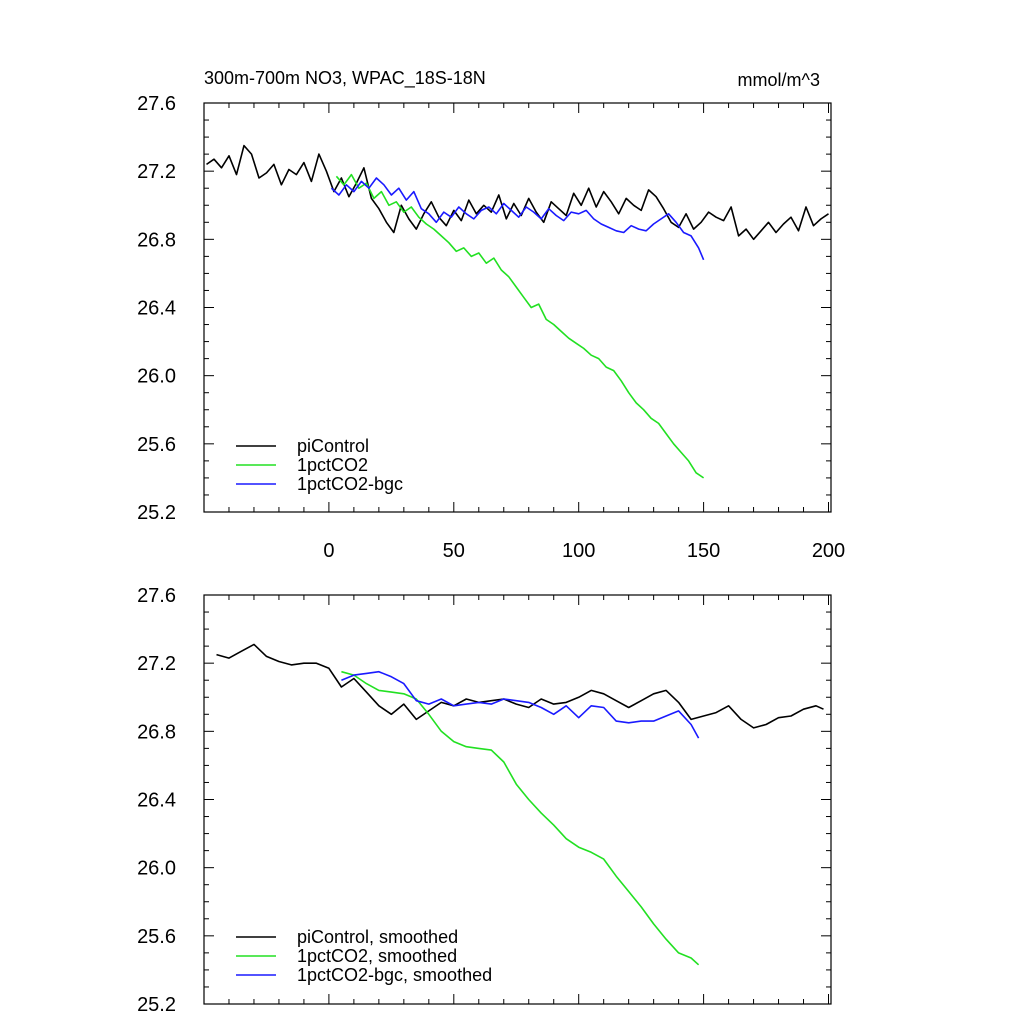 The height and width of the screenshot is (1024, 1024). Describe the element at coordinates (350, 484) in the screenshot. I see `legend-entry: 1pctCO2-bgc` at that location.